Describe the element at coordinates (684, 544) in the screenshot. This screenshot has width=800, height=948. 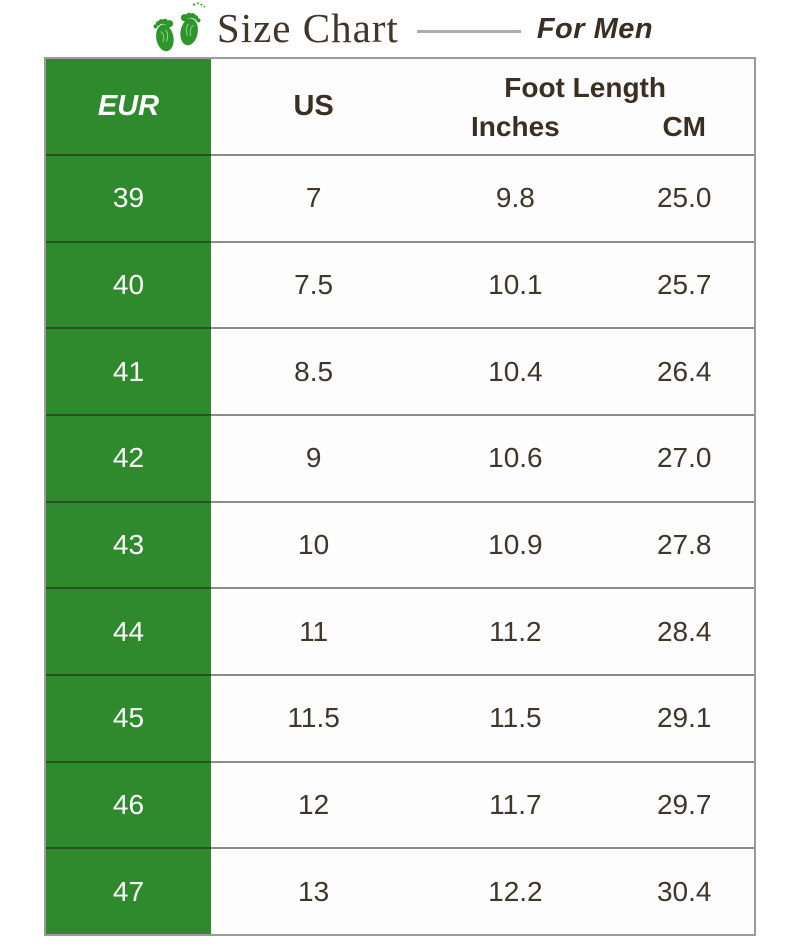
I see `cell-cm: 27.8` at that location.